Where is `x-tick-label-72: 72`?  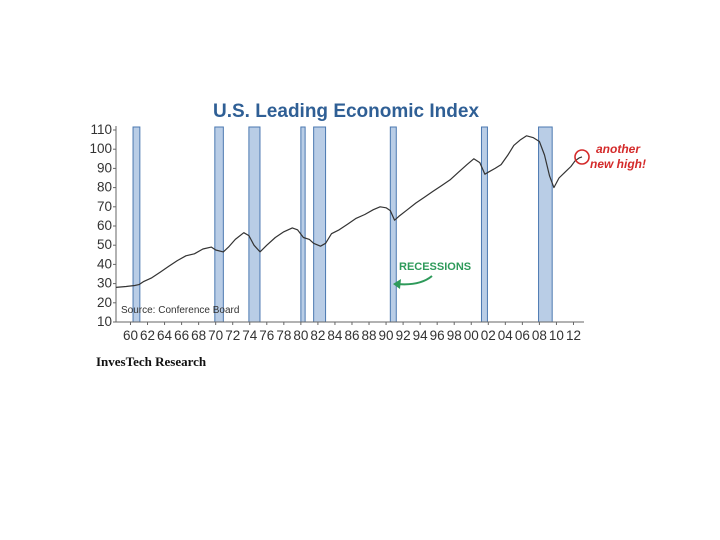
x-tick-label-72: 72 is located at coordinates (232, 335).